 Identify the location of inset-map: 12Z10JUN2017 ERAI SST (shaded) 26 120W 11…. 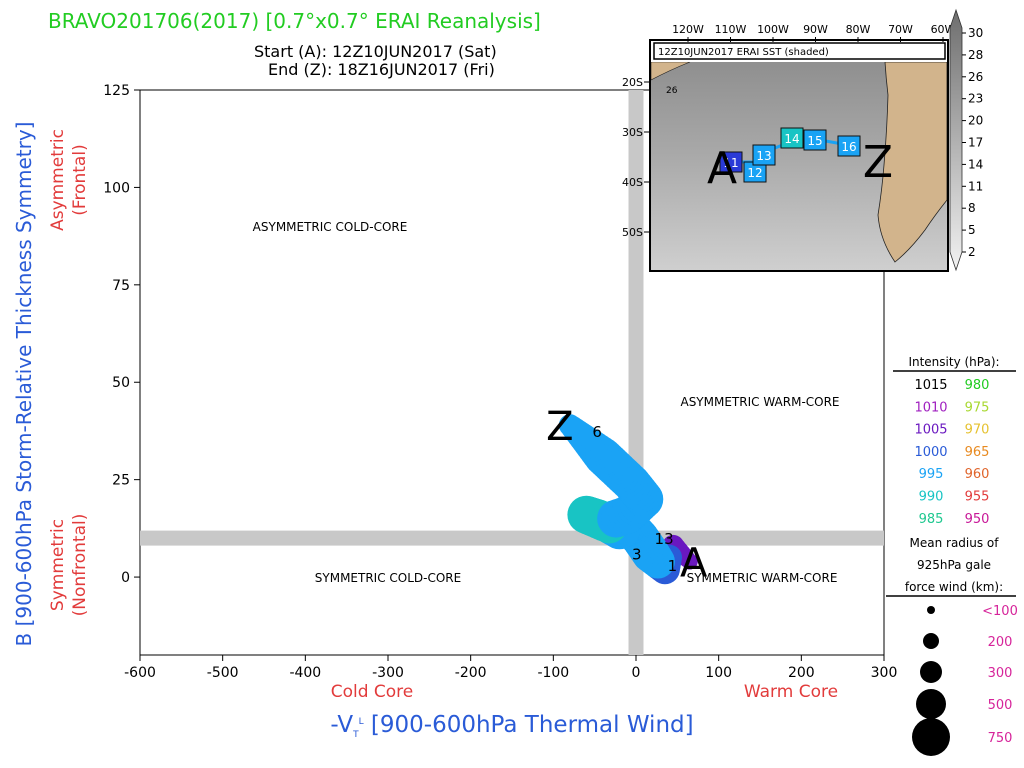
(789, 147).